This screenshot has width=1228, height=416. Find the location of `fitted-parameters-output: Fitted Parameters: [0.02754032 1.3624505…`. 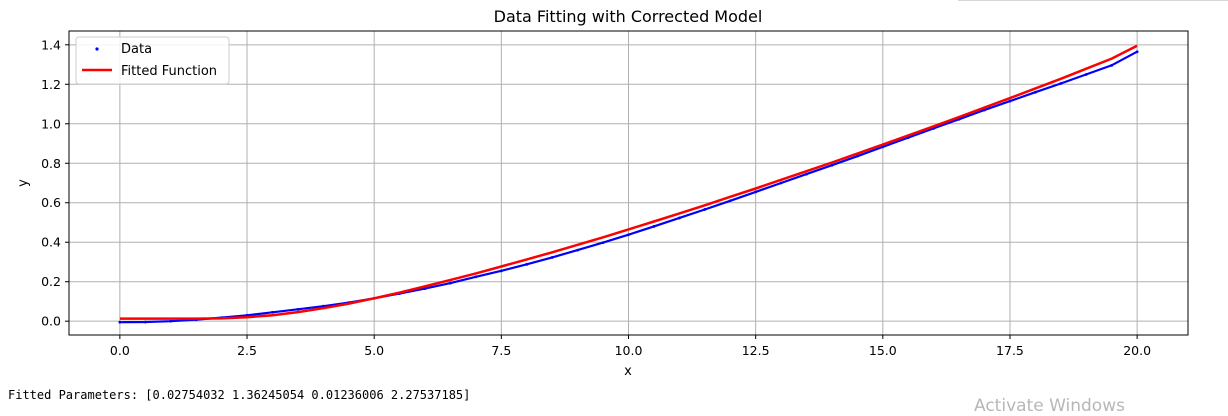

fitted-parameters-output: Fitted Parameters: [0.02754032 1.3624505… is located at coordinates (239, 395).